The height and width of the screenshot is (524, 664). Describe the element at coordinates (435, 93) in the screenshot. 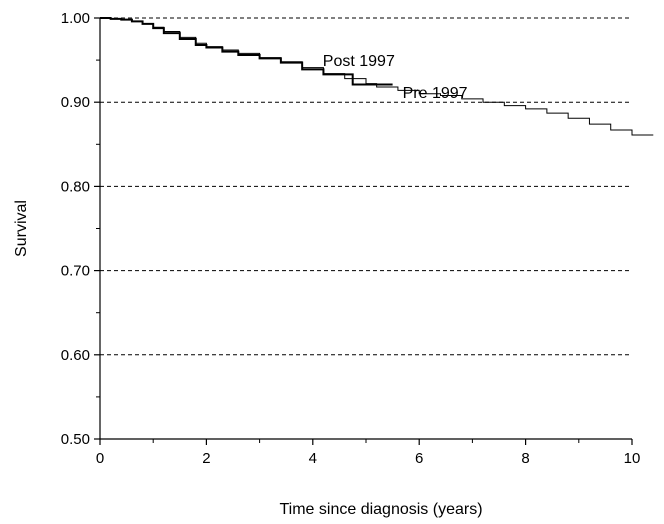

I see `series-label-1: Pre 1997` at that location.